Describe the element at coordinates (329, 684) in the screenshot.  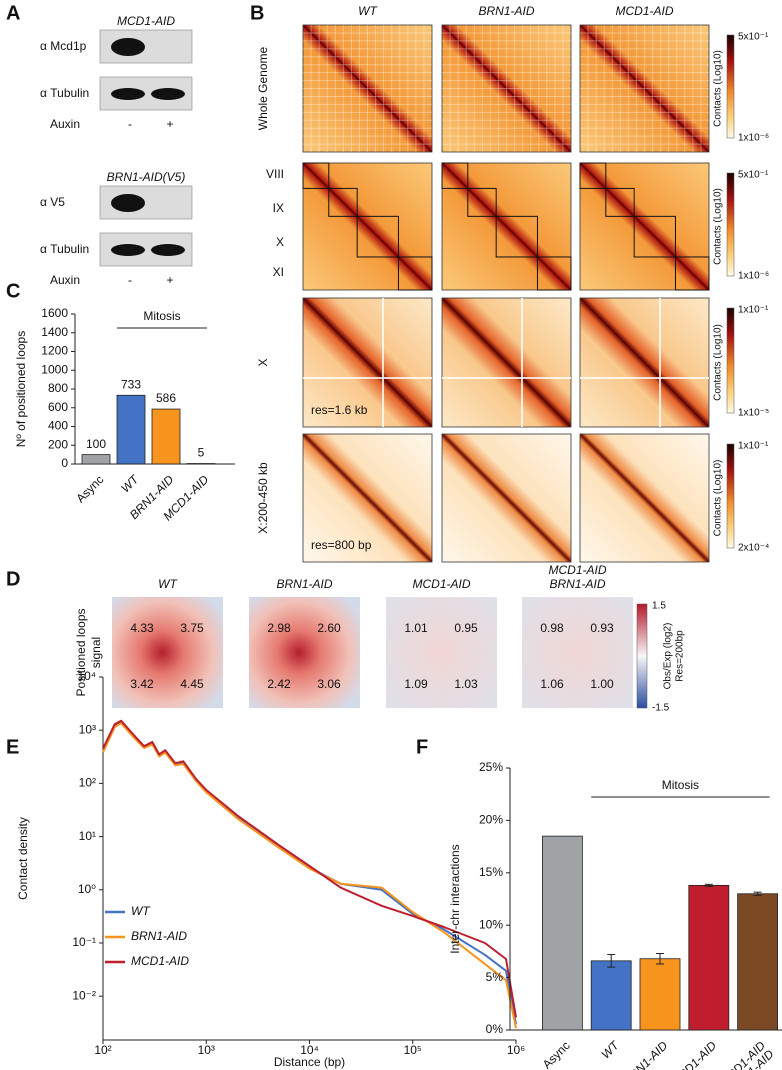
I see `corner-value: 3.06` at that location.